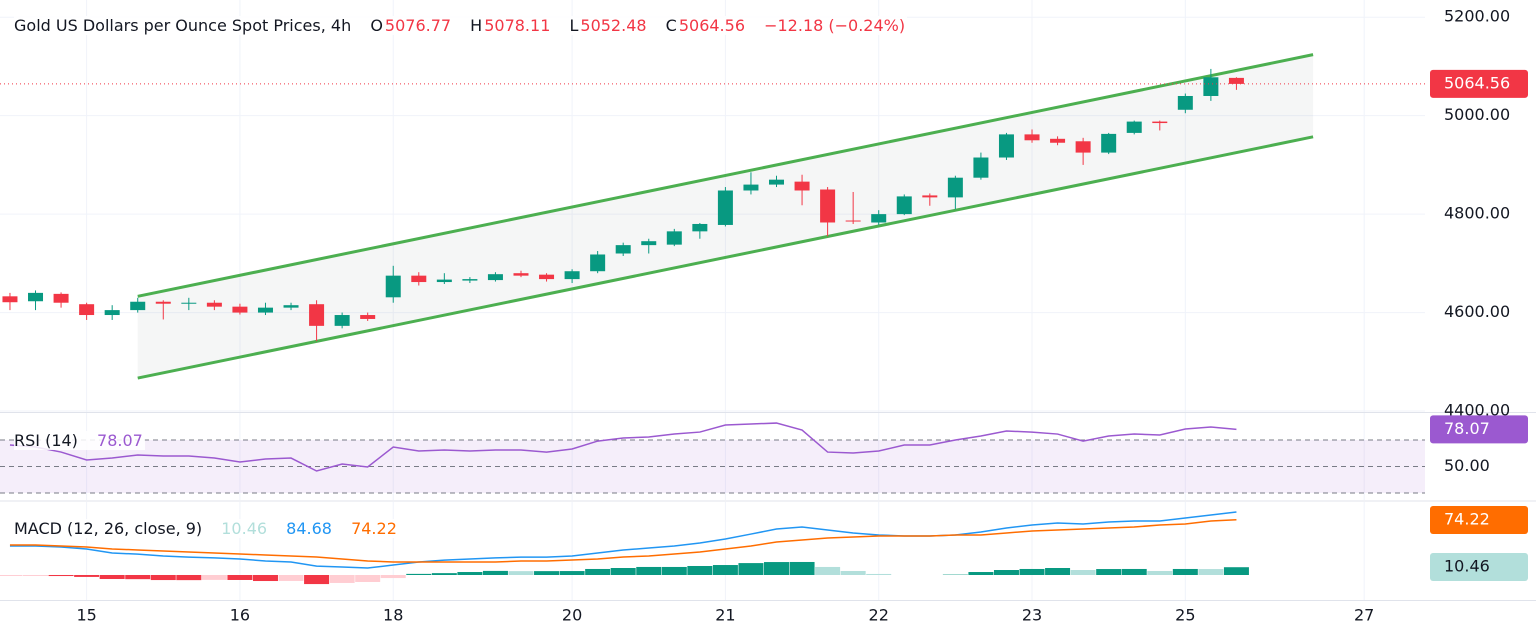 This screenshot has width=1536, height=641. Describe the element at coordinates (1477, 16) in the screenshot. I see `y-tick-label: 5200.00` at that location.